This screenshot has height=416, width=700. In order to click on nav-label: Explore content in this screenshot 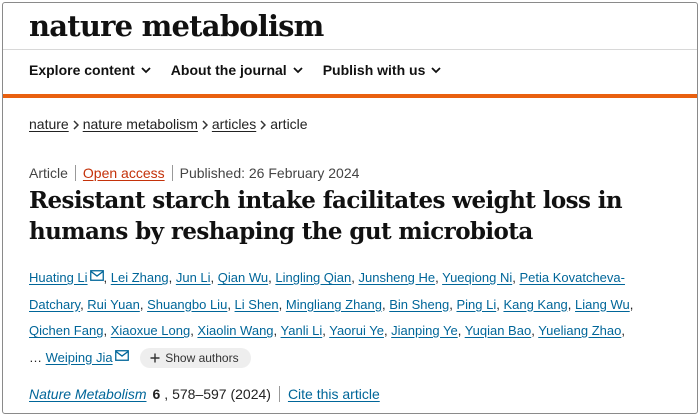, I will do `click(82, 70)`.